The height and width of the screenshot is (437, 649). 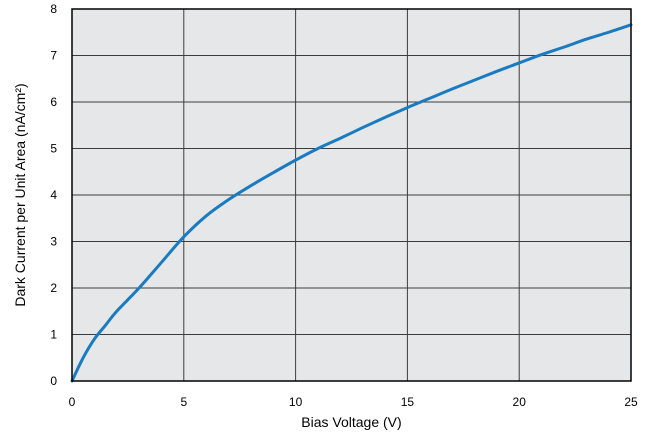 I want to click on y-tick-label: 5, so click(x=53, y=149).